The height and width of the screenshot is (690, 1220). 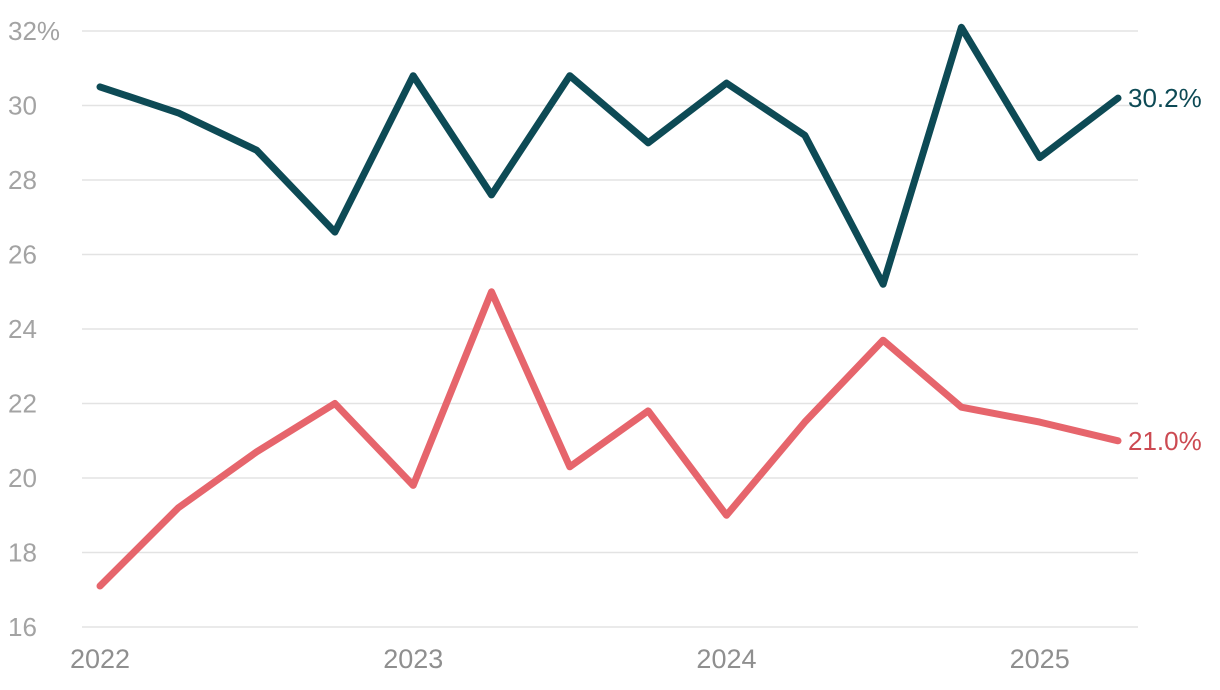 What do you see at coordinates (22, 627) in the screenshot?
I see `y-tick-label: 16` at bounding box center [22, 627].